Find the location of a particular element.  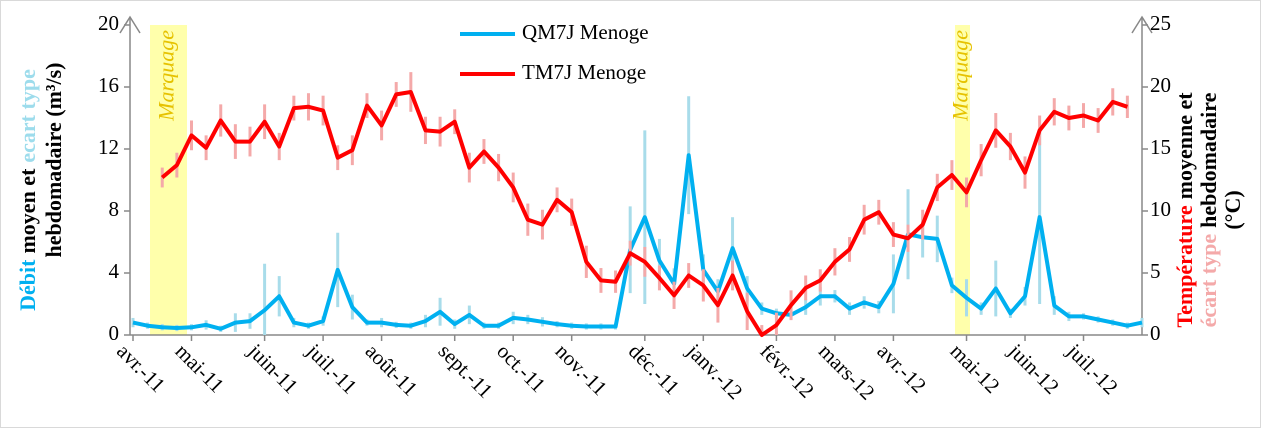

y2-axis-title-part: moyenne et is located at coordinates (1184, 146).